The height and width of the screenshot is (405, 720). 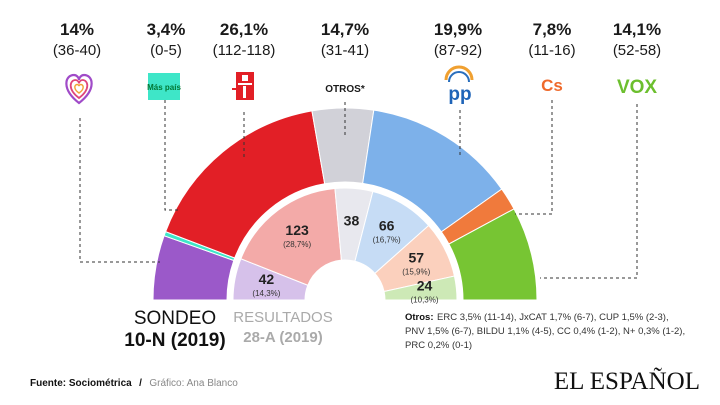 I want to click on range-label-otros: (31-41), so click(x=345, y=50).